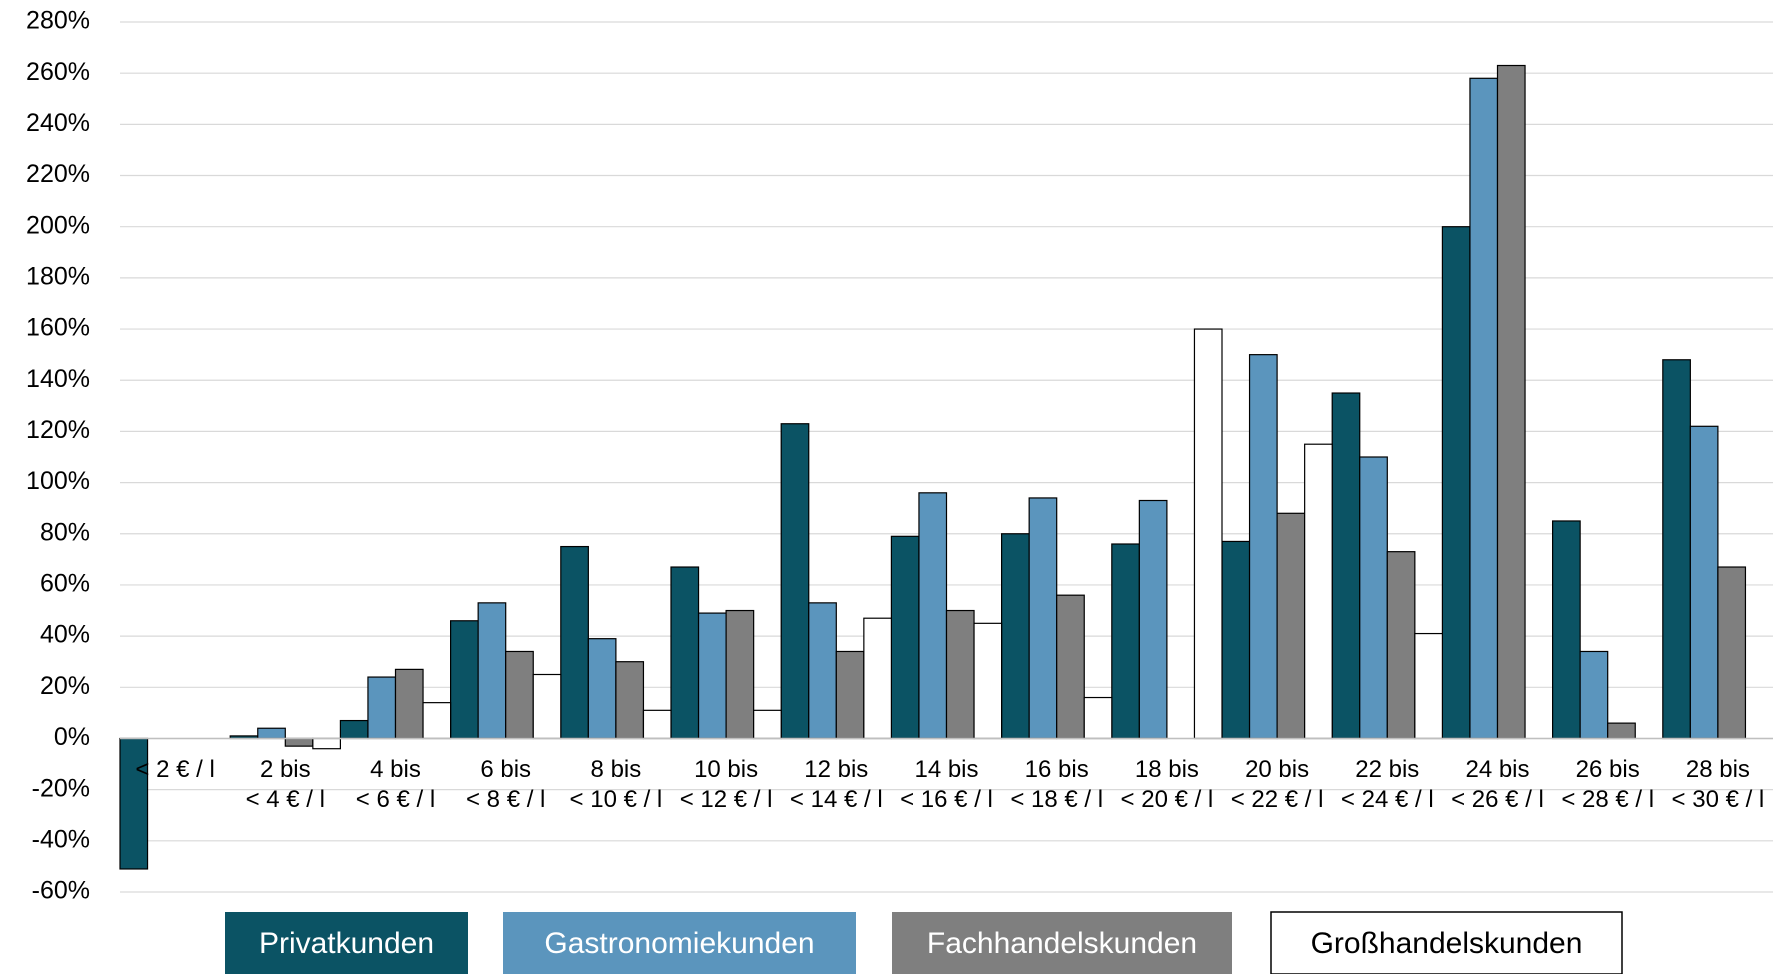 This screenshot has width=1785, height=974. I want to click on x-tick-label: < 18 € / l, so click(1056, 799).